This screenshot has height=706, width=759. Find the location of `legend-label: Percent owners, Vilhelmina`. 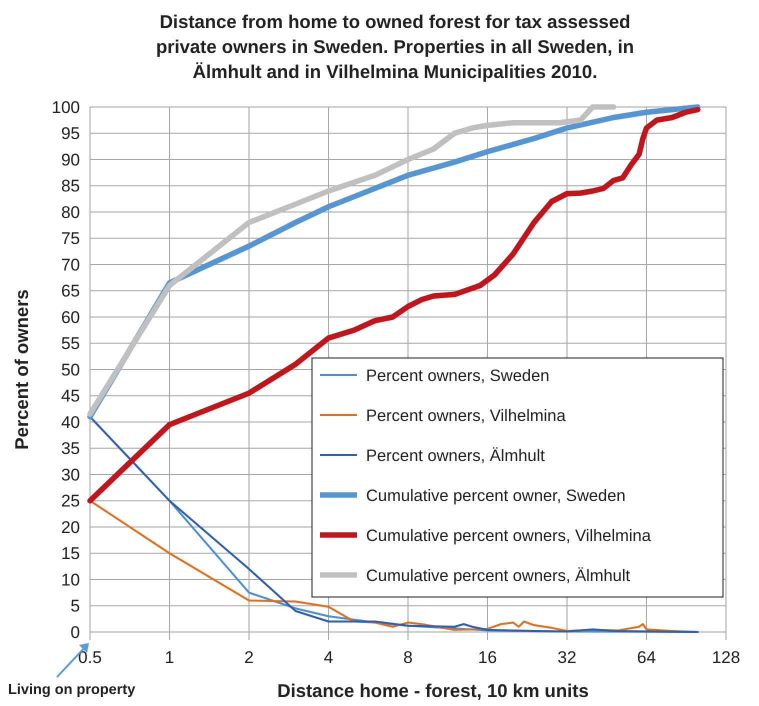

legend-label: Percent owners, Vilhelmina is located at coordinates (466, 415).